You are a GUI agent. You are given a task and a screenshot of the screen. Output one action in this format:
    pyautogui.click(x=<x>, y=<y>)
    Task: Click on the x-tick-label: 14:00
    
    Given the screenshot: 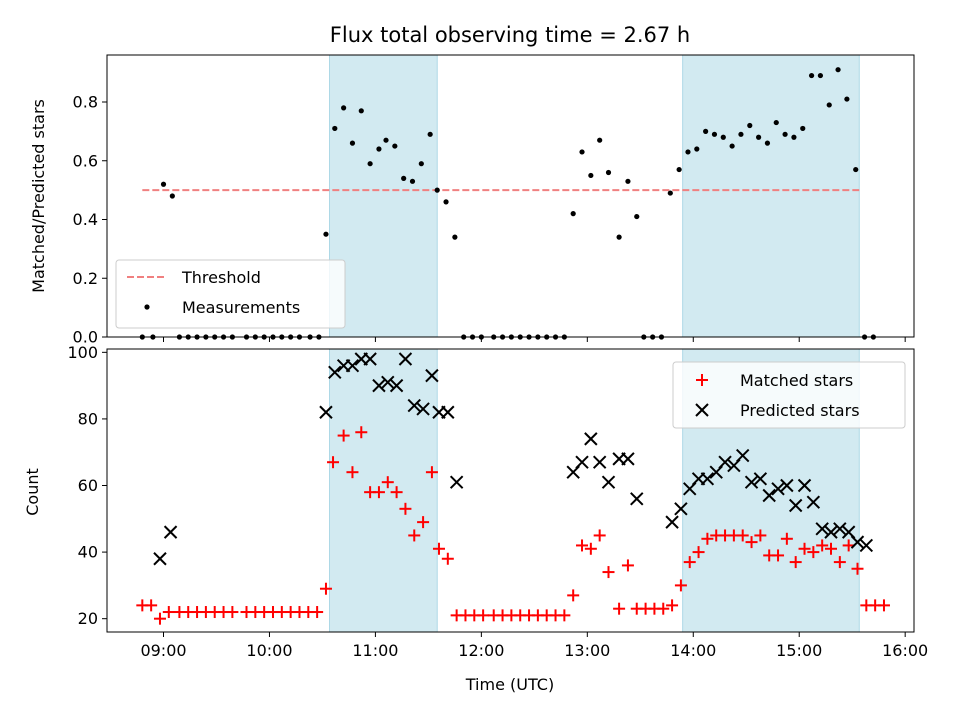 What is the action you would take?
    pyautogui.click(x=693, y=650)
    